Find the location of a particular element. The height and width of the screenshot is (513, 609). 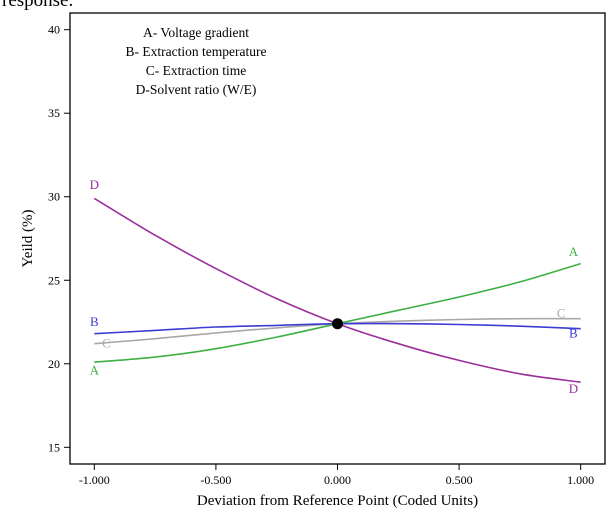

series-label-a-left: A is located at coordinates (95, 369).